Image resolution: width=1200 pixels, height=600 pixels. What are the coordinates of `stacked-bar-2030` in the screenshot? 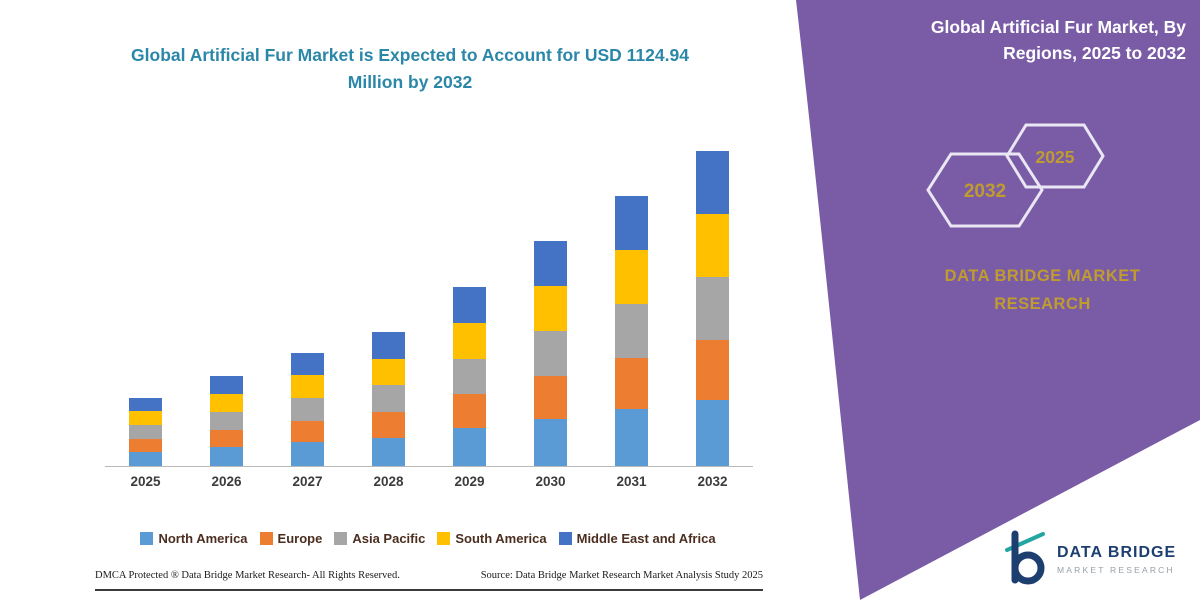 It's located at (550, 353).